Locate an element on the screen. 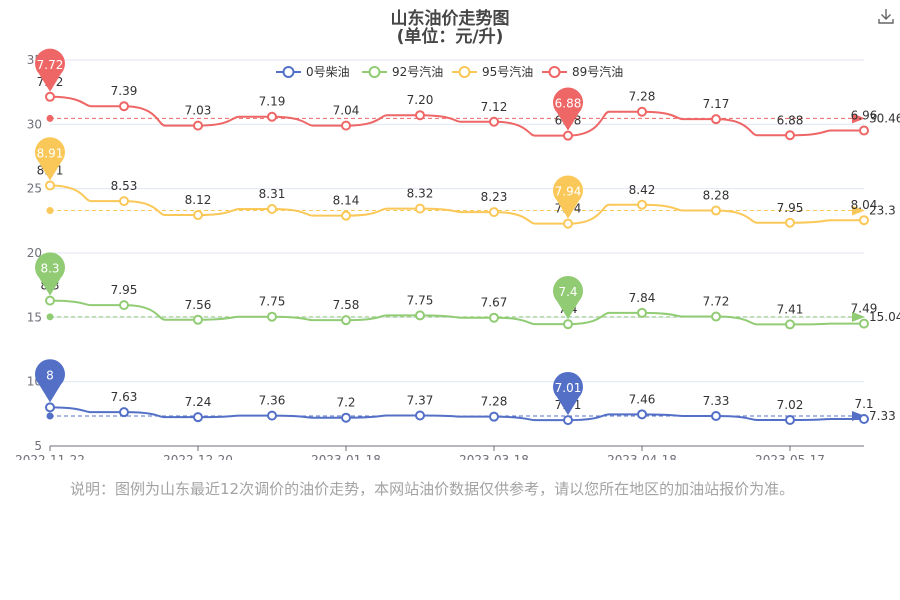 The width and height of the screenshot is (900, 600). svg-text: 7.72 is located at coordinates (50, 65).